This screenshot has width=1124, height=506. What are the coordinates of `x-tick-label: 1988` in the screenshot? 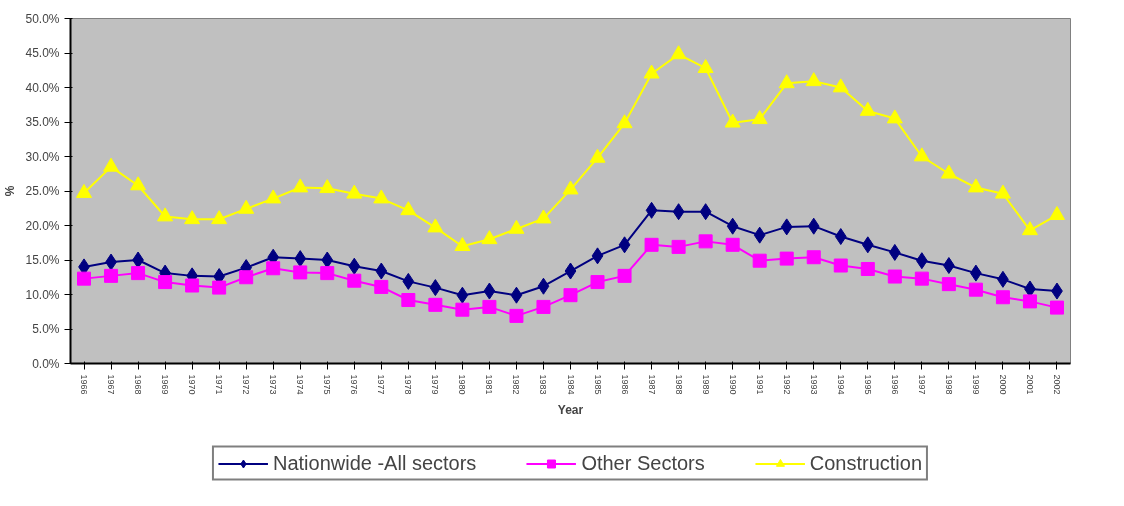 It's located at (678, 384).